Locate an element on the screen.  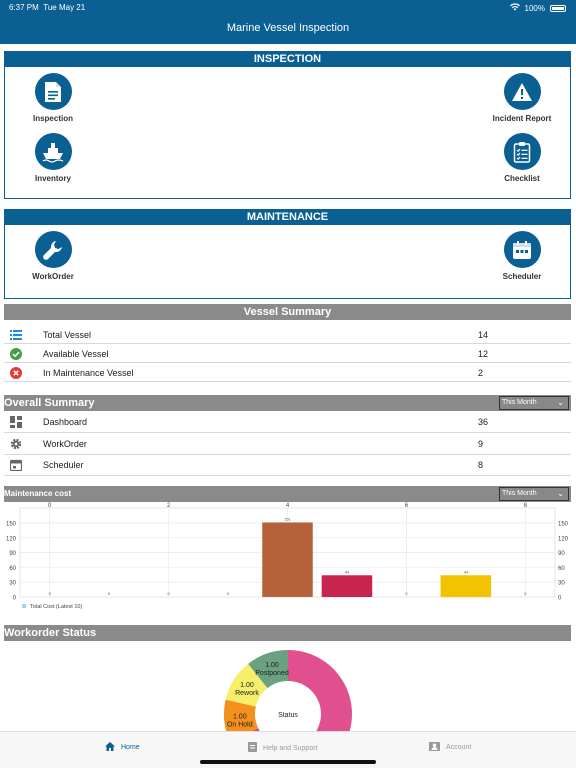
maintenance-panel: MAINTENANCE WorkOrder Scheduler is located at coordinates (287, 254).